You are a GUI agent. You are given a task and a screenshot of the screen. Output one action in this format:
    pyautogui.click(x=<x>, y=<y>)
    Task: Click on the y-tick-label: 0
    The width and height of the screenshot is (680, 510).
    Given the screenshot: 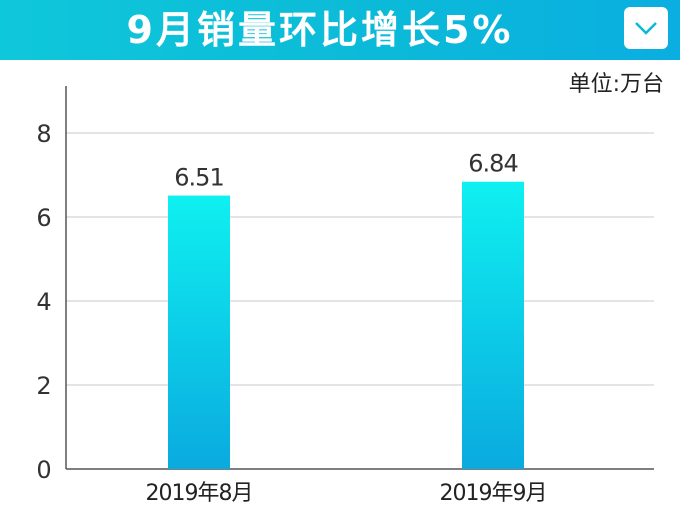 What is the action you would take?
    pyautogui.click(x=43, y=470)
    